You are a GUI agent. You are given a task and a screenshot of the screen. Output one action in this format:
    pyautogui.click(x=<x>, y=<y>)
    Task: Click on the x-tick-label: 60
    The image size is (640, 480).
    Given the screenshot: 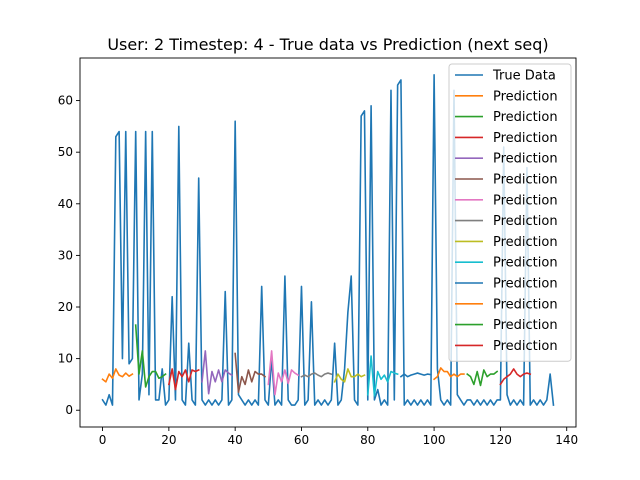 What is the action you would take?
    pyautogui.click(x=301, y=440)
    